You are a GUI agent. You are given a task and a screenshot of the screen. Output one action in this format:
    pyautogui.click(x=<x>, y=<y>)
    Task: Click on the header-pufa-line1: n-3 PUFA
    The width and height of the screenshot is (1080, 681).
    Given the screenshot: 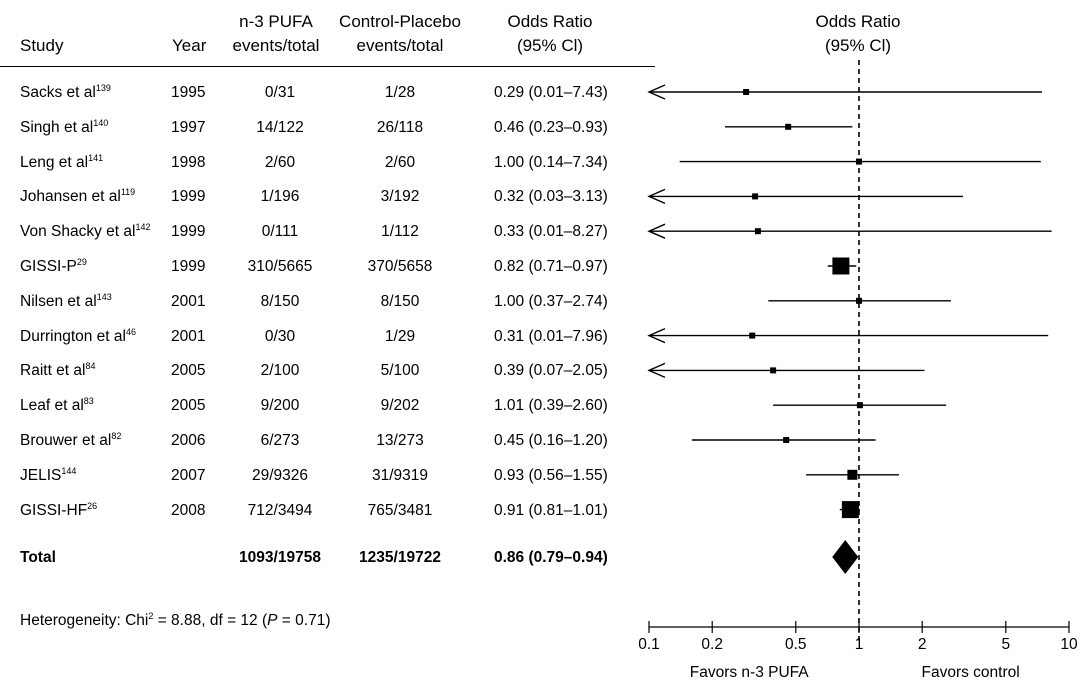 What is the action you would take?
    pyautogui.click(x=276, y=21)
    